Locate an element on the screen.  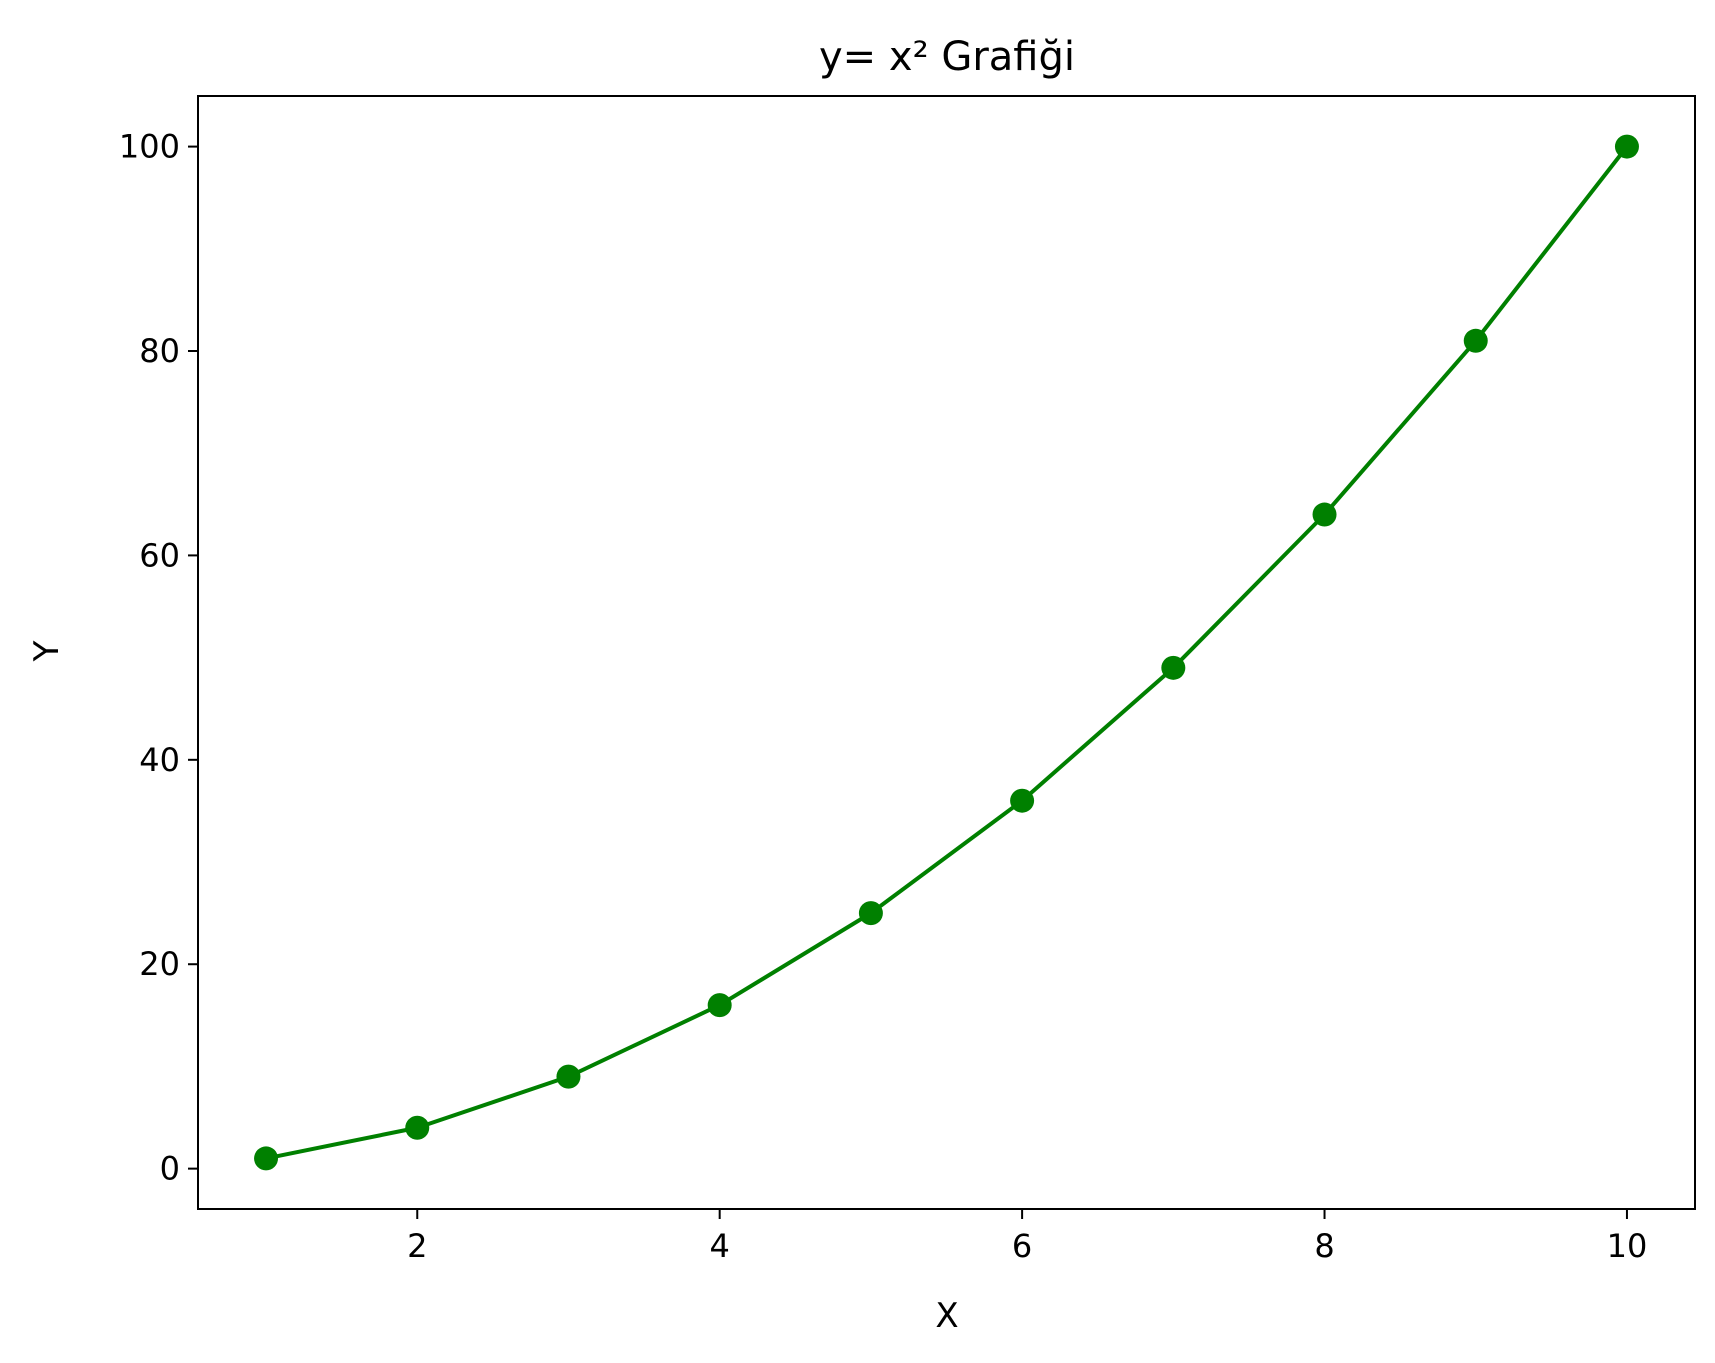
x-axis-title: X is located at coordinates (946, 1316).